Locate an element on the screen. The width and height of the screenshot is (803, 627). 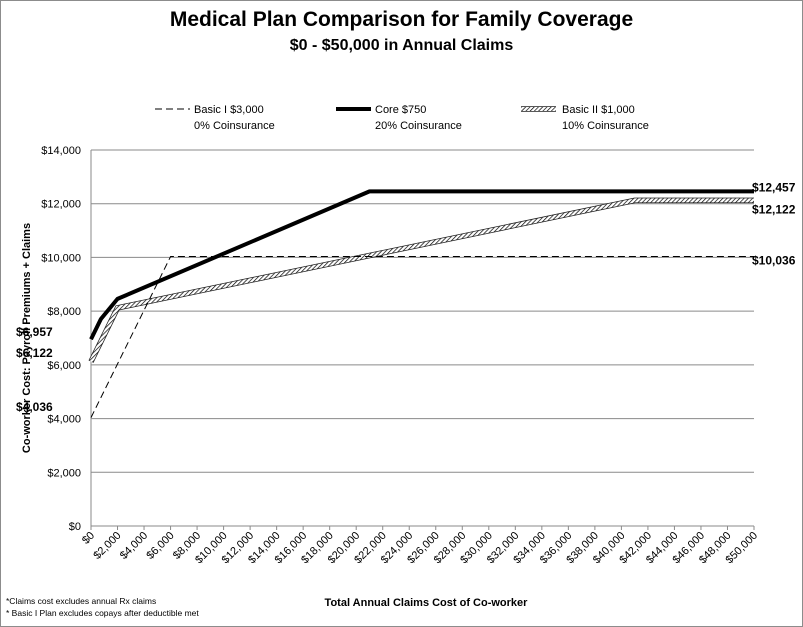
legend-detail: 0% Coinsurance is located at coordinates (234, 126).